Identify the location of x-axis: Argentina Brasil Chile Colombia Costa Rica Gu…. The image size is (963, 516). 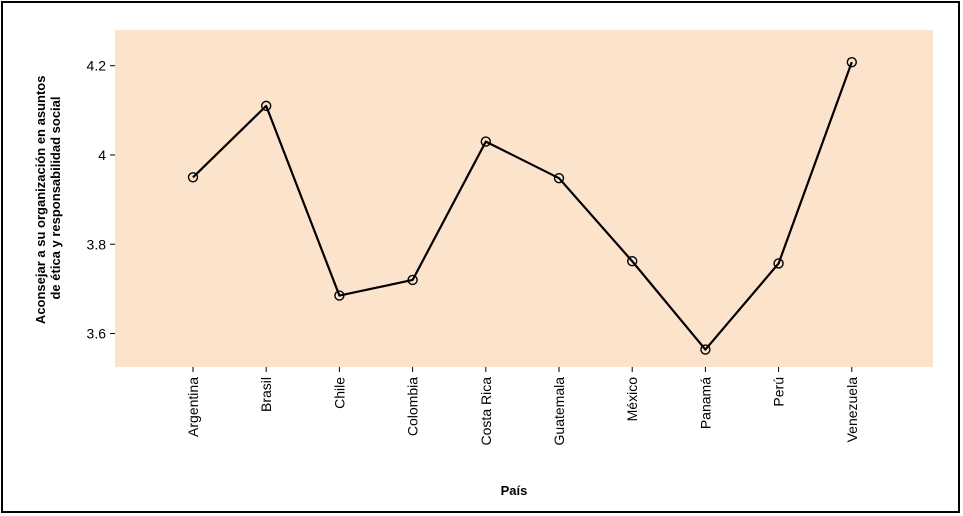
(522, 406).